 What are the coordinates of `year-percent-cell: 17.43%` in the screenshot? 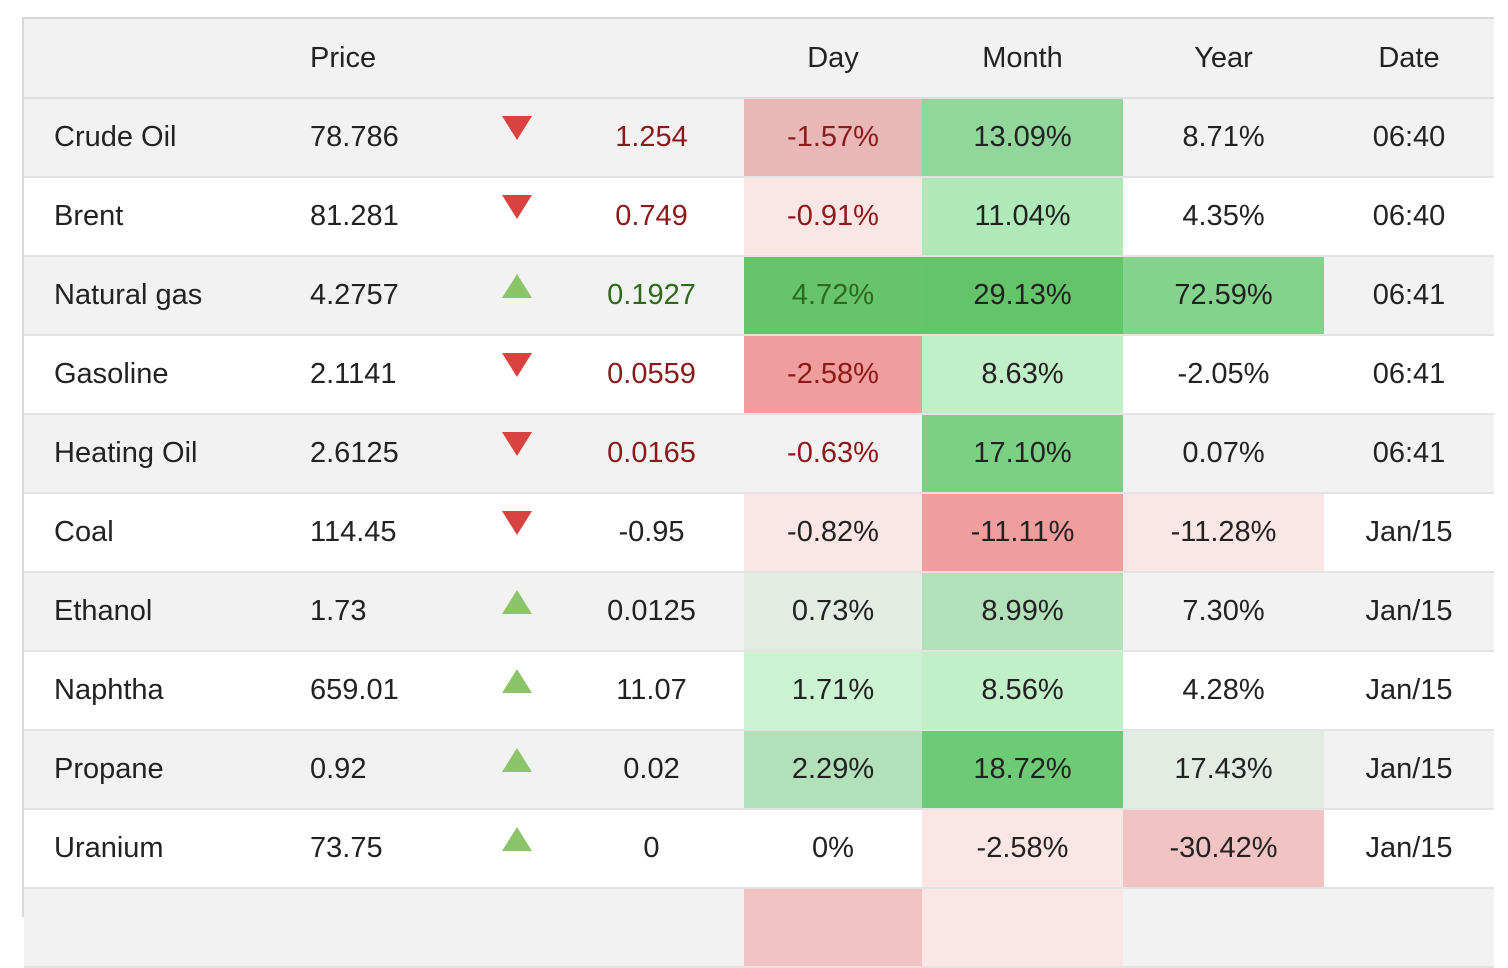 It's located at (1223, 770).